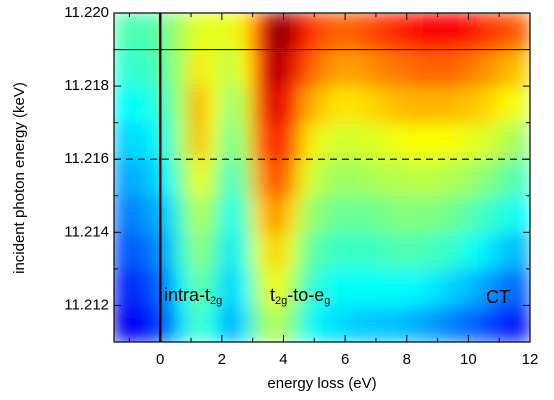 The image size is (554, 400). What do you see at coordinates (216, 301) in the screenshot?
I see `annotation-subscript: 2g` at bounding box center [216, 301].